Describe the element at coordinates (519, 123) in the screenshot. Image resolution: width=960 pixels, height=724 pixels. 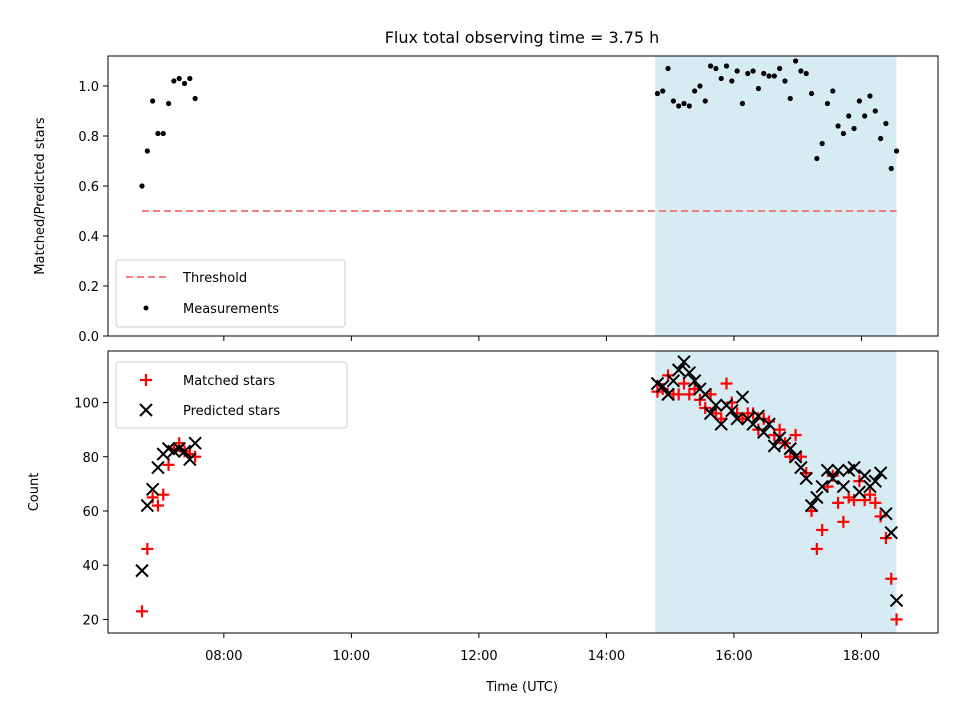
I see `measurement-points` at that location.